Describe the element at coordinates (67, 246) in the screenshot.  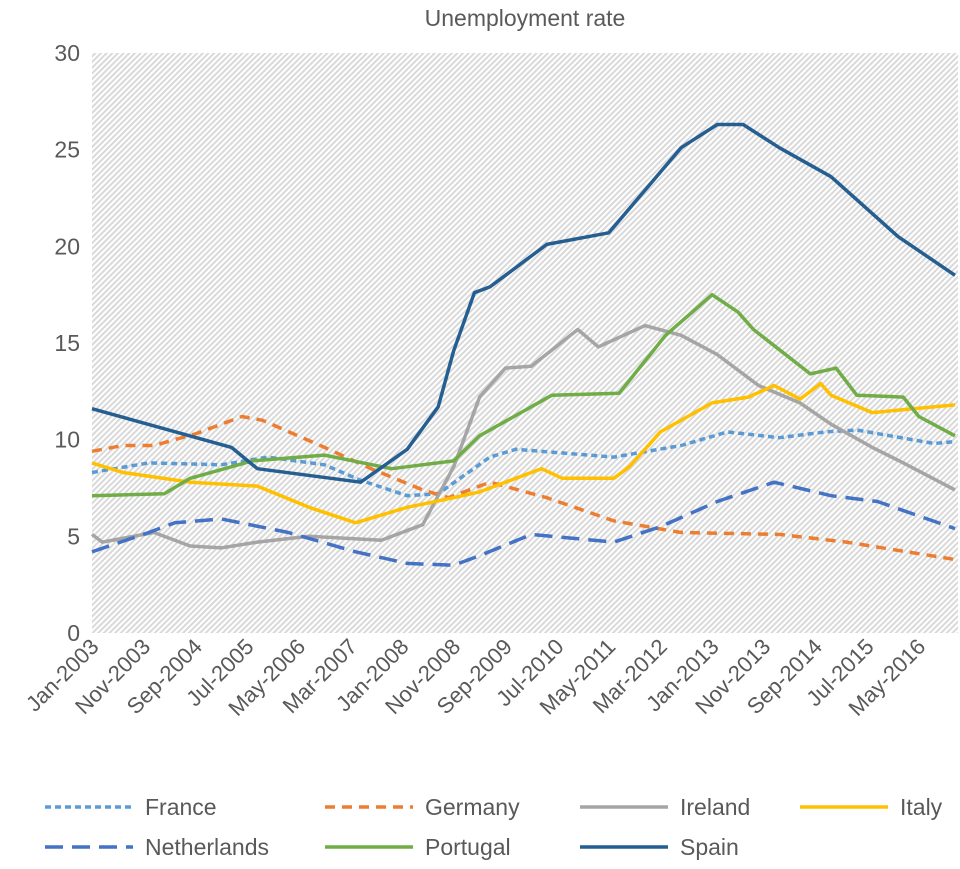
I see `y-tick-label: 20` at that location.